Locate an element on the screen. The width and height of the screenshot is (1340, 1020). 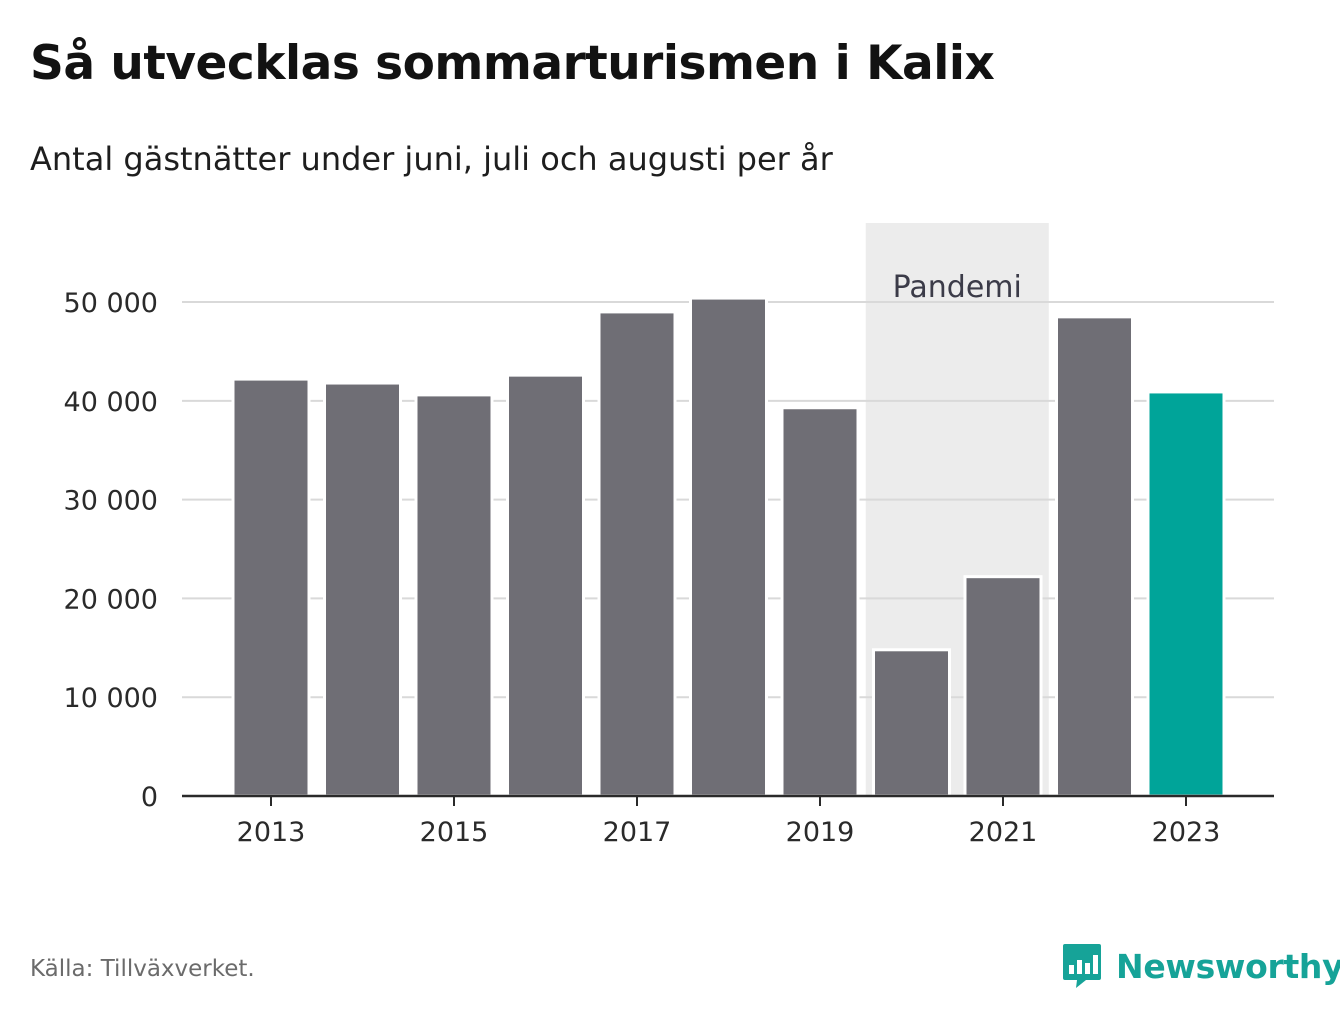
bar-2014 is located at coordinates (362, 589).